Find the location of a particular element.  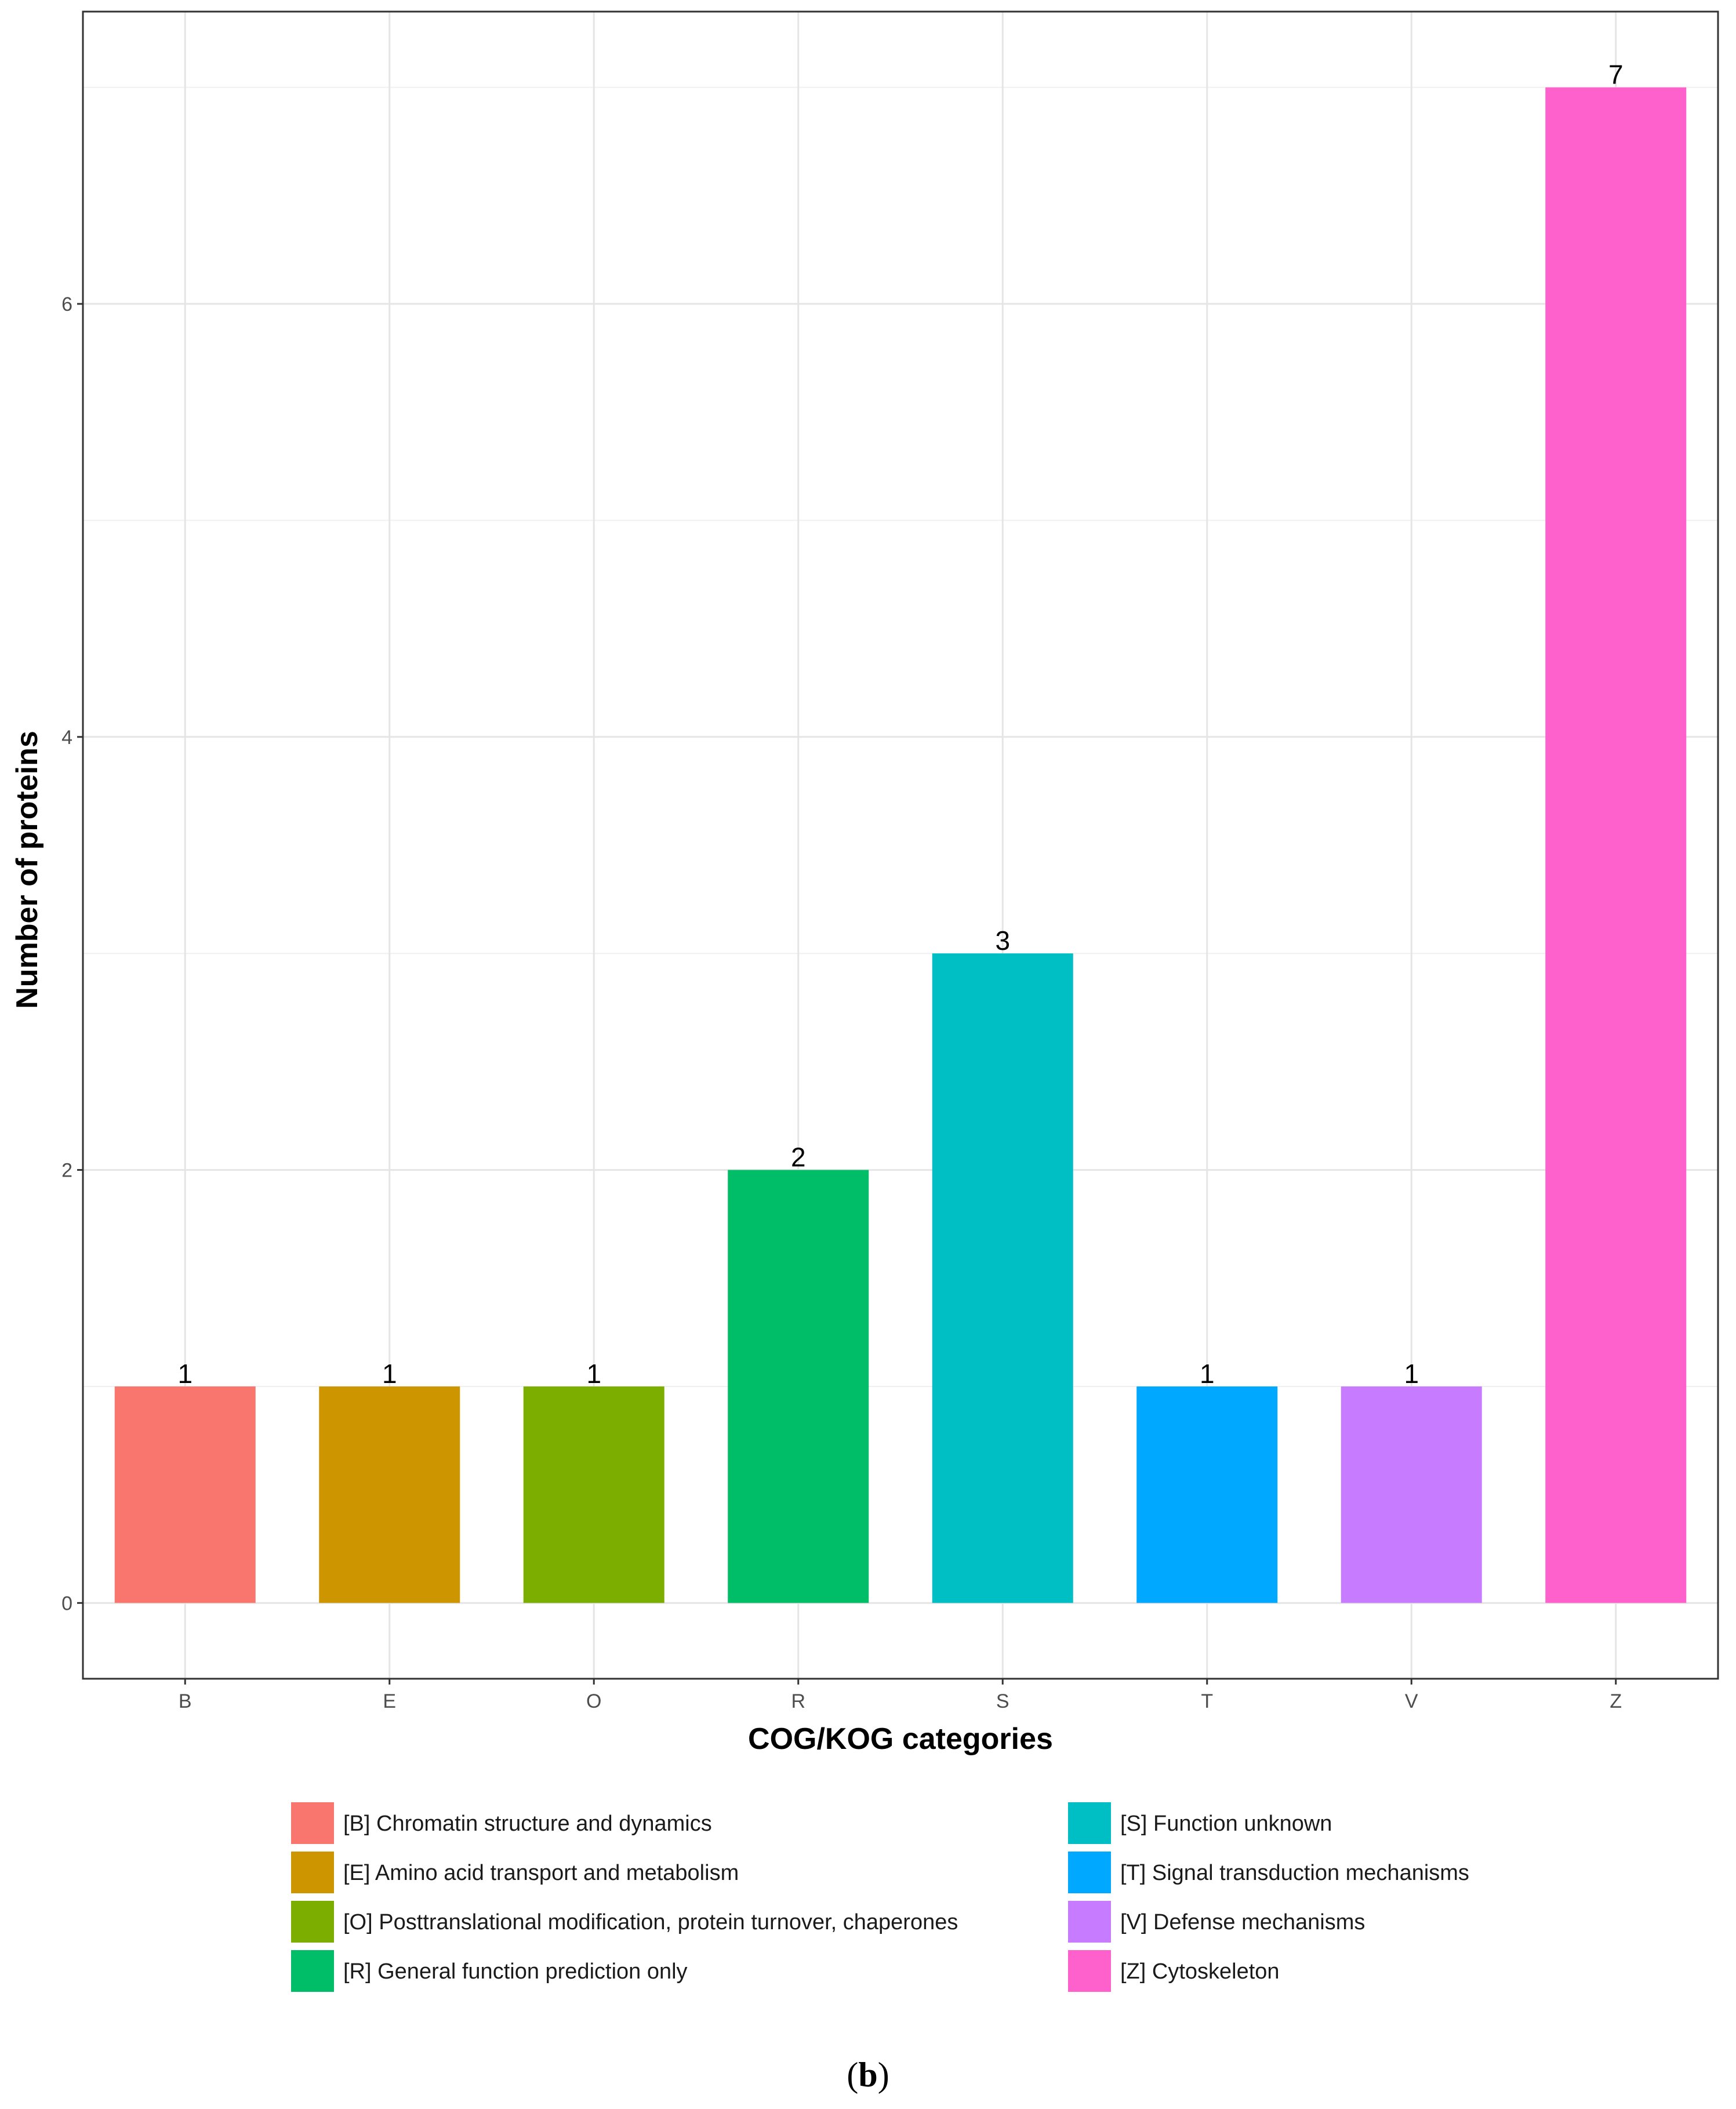

bar-R is located at coordinates (798, 1386).